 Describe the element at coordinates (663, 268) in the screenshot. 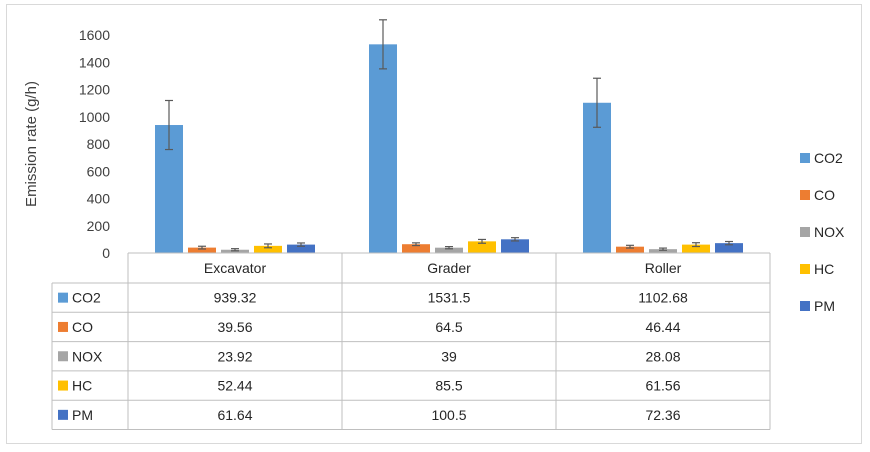

I see `x-category-label: Roller` at that location.